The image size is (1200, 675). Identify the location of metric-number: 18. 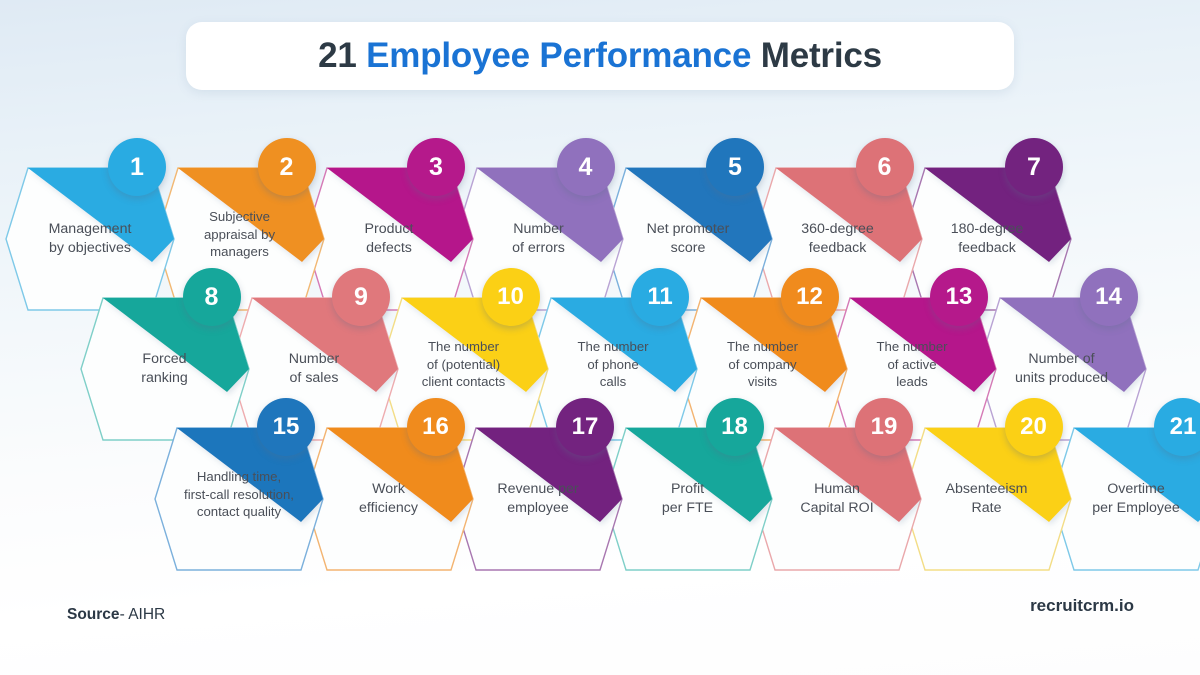
(734, 426).